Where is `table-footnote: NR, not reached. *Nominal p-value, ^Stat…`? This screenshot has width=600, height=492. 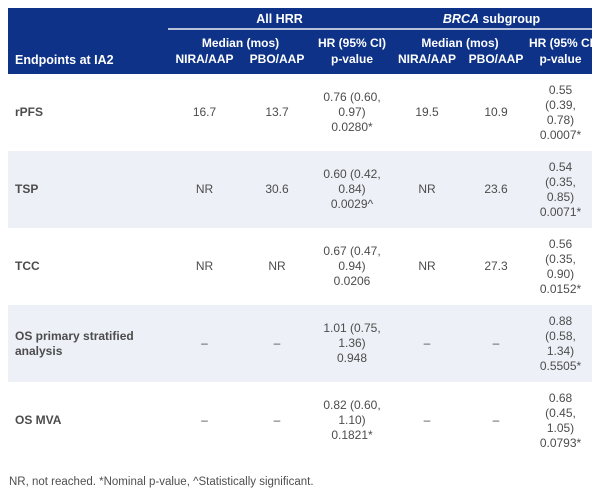
table-footnote: NR, not reached. *Nominal p-value, ^Stat… is located at coordinates (161, 482).